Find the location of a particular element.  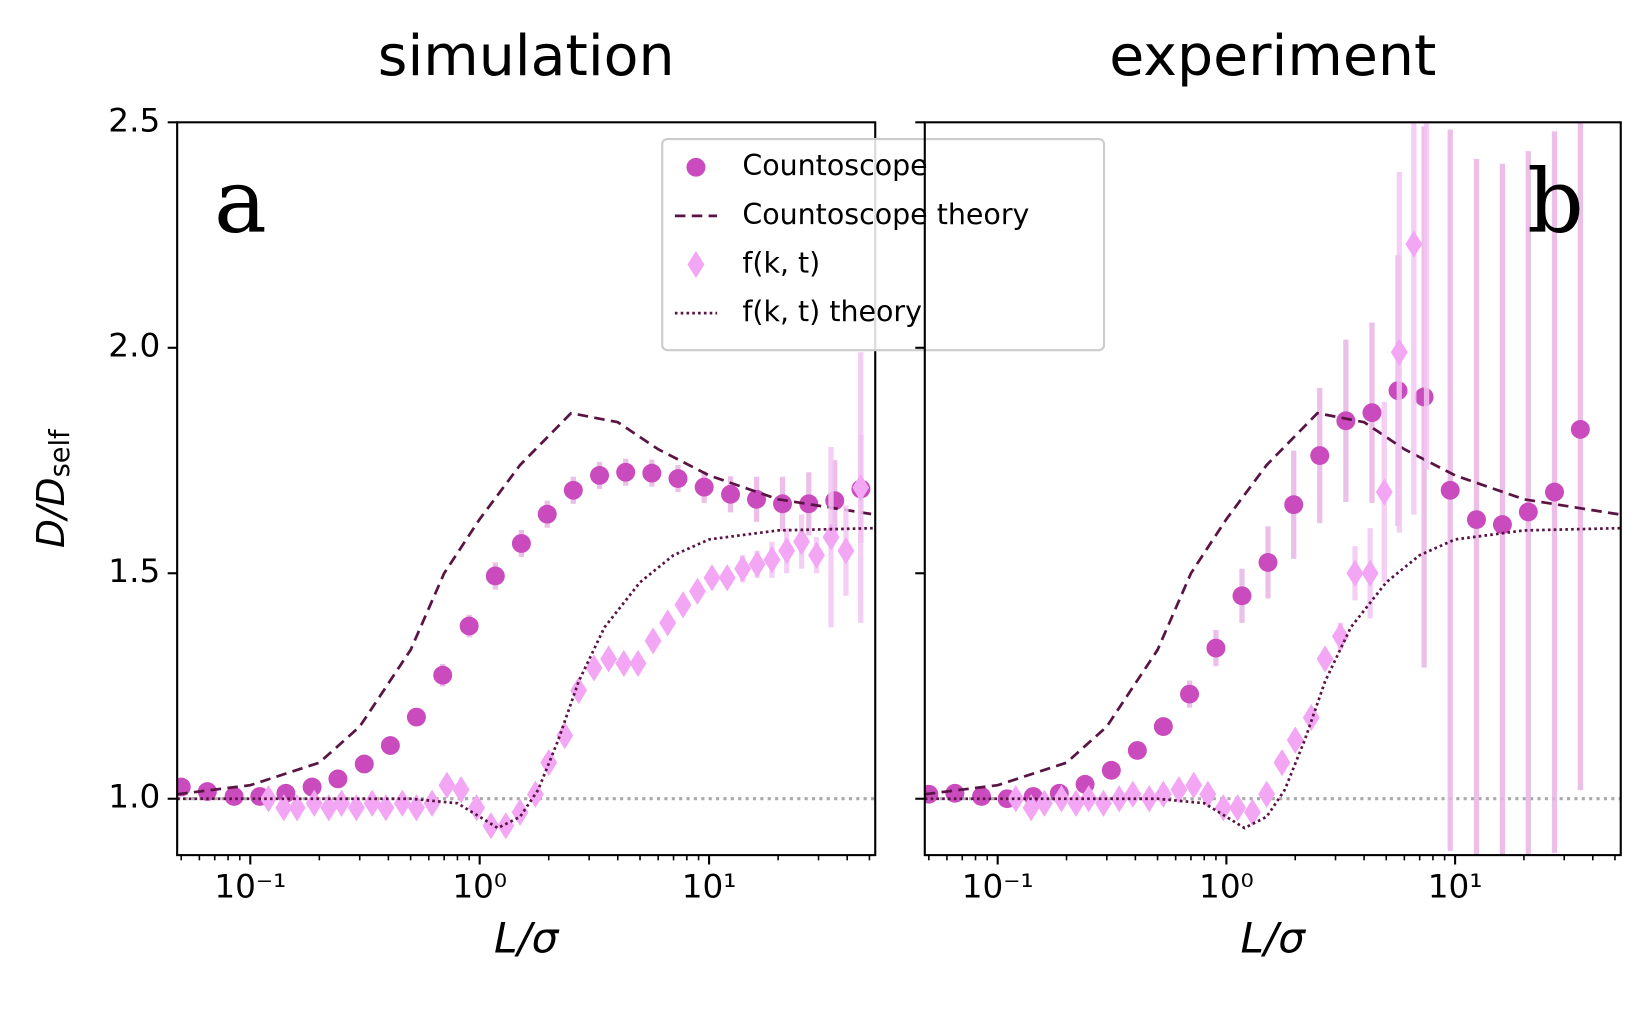

x-tick-label: 10⁰ is located at coordinates (479, 887).